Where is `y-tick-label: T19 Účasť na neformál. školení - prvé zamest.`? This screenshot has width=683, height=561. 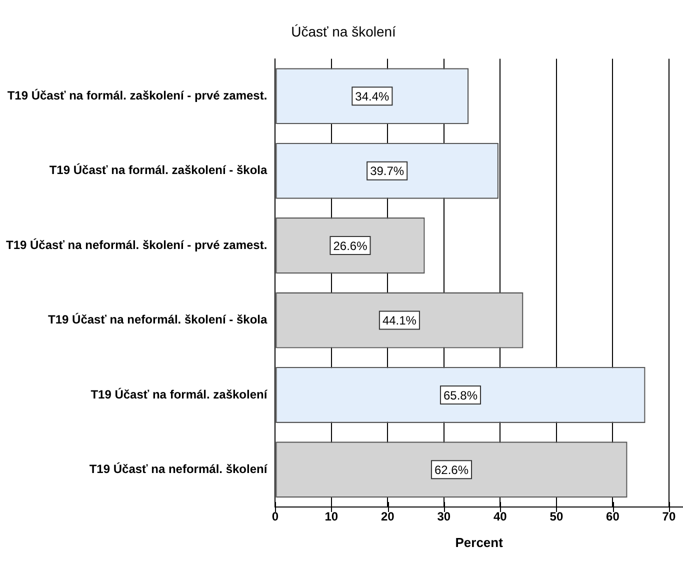
y-tick-label: T19 Účasť na neformál. školení - prvé zamest. is located at coordinates (137, 245).